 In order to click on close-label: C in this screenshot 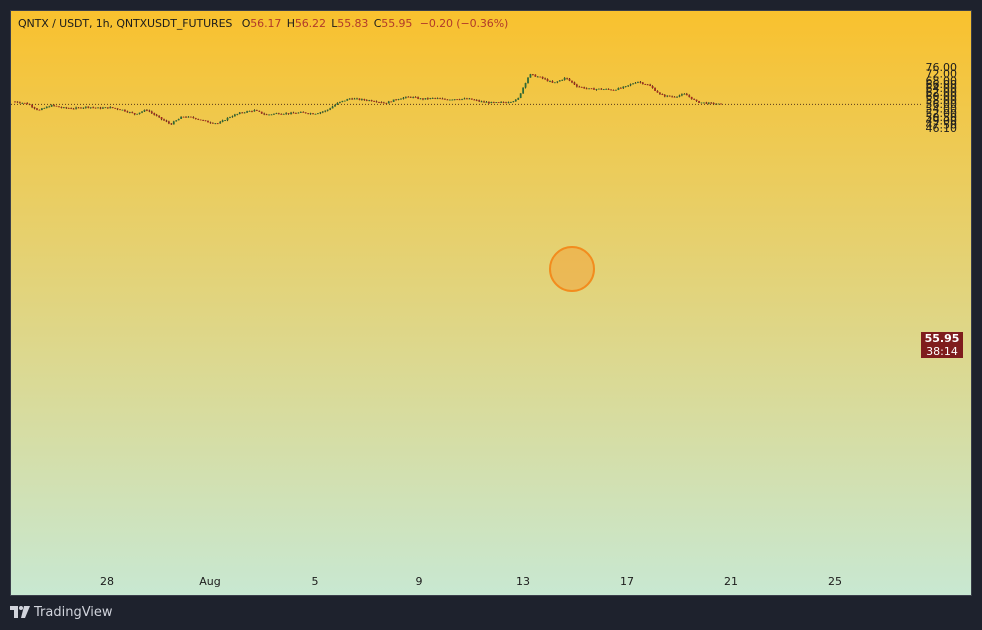, I will do `click(377, 23)`.